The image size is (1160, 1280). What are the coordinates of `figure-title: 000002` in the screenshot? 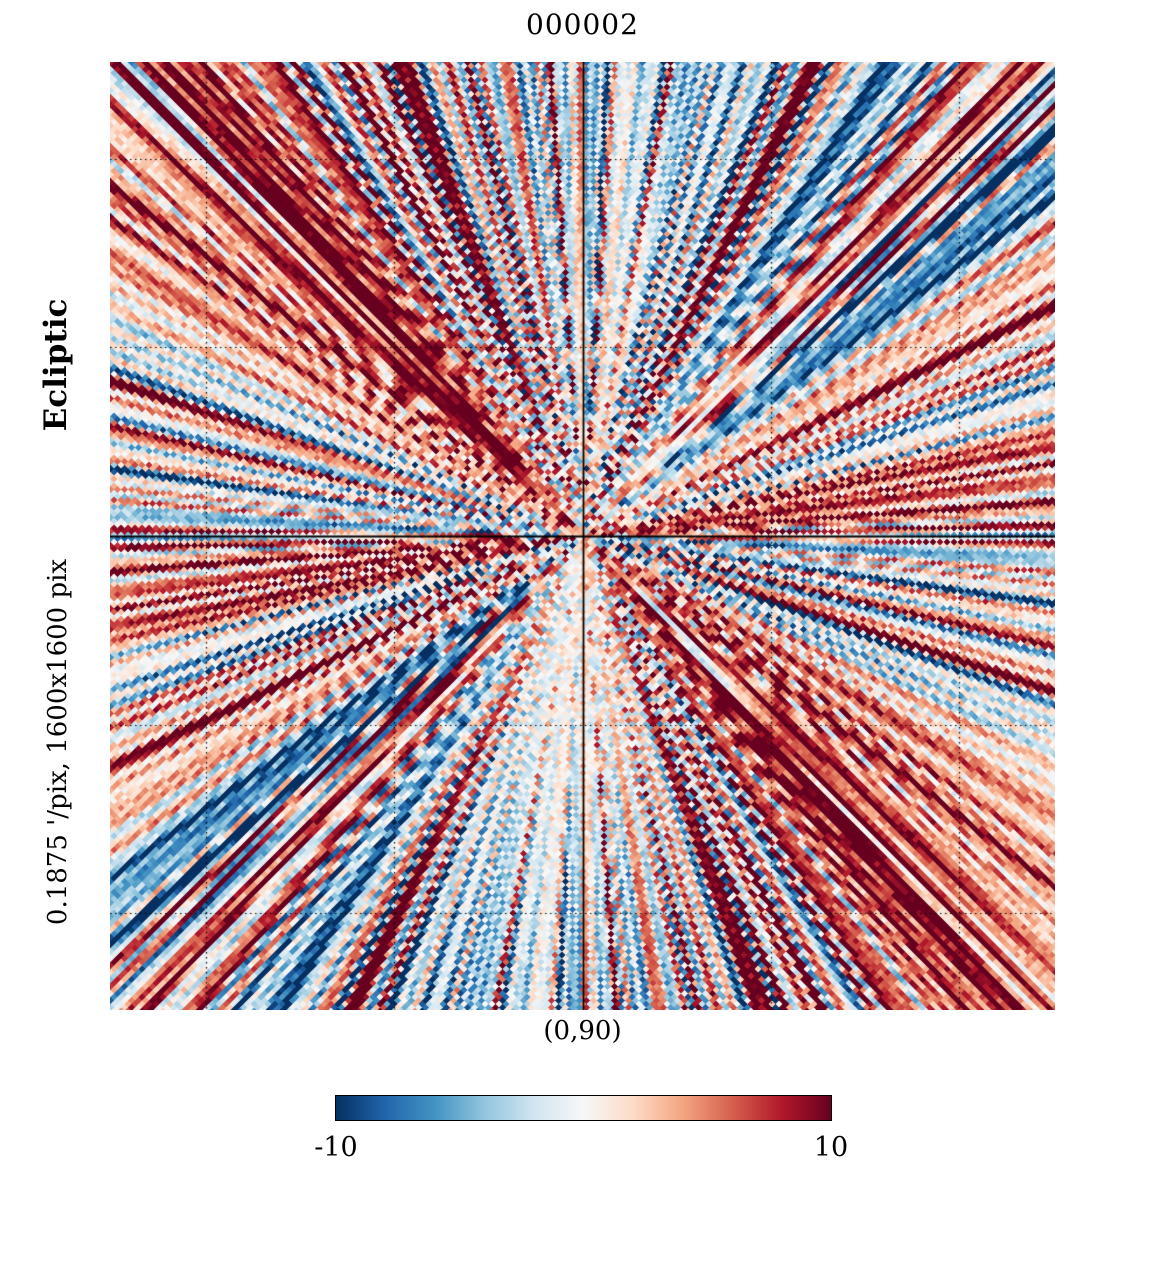 It's located at (582, 24).